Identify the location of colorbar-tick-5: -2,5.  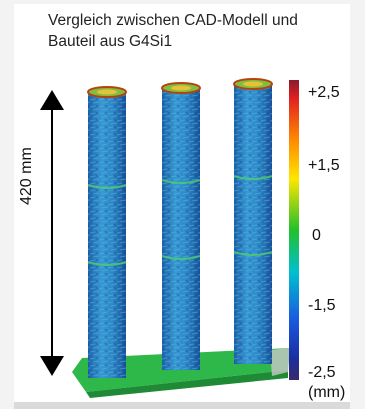
(322, 372).